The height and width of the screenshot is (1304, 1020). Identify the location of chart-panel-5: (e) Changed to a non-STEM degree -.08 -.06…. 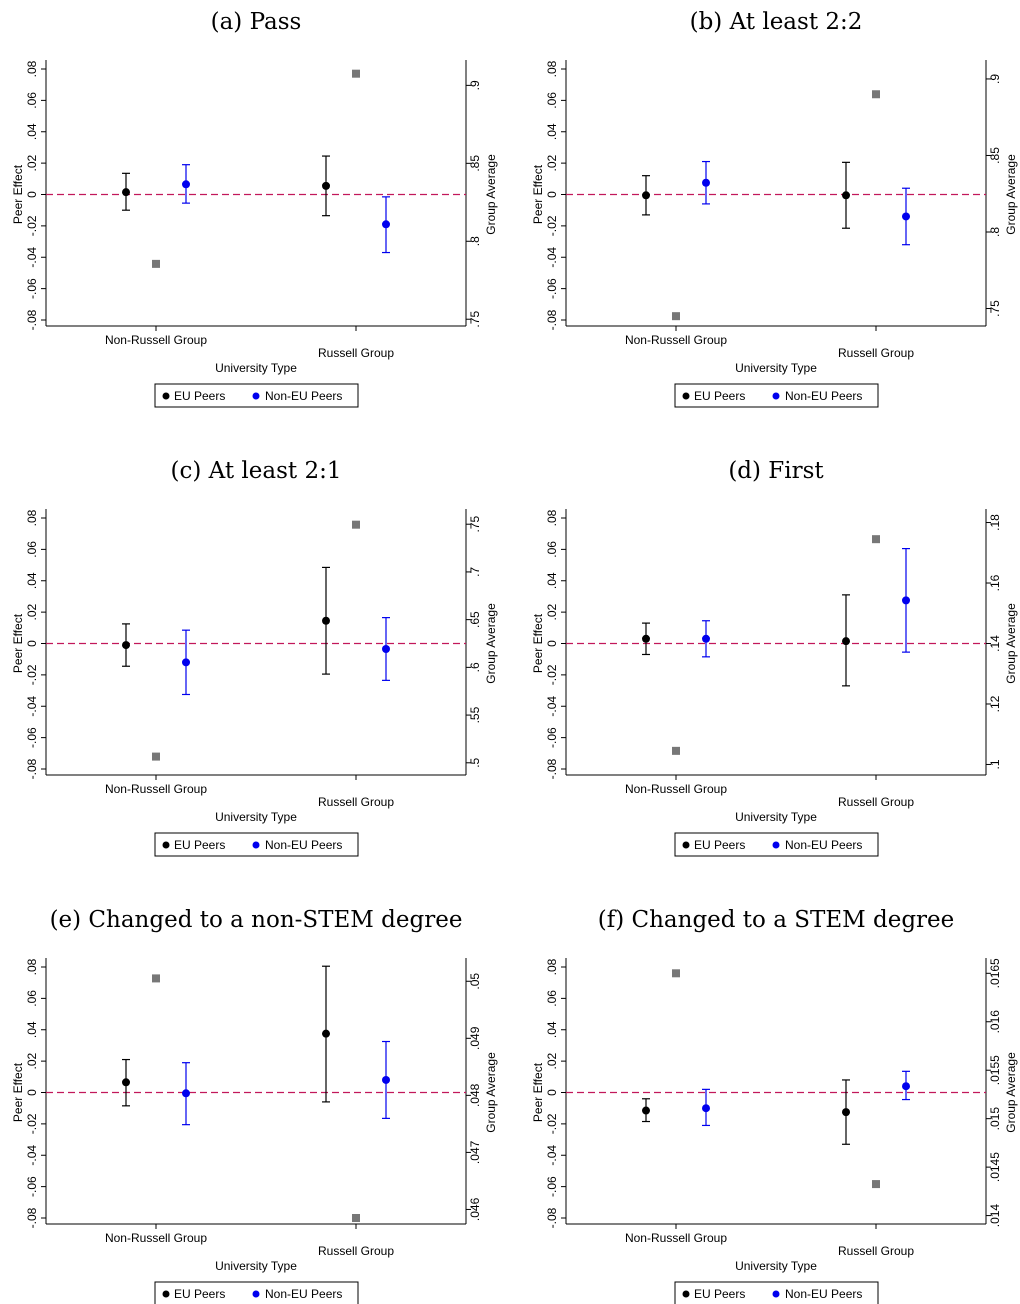
(254, 1105).